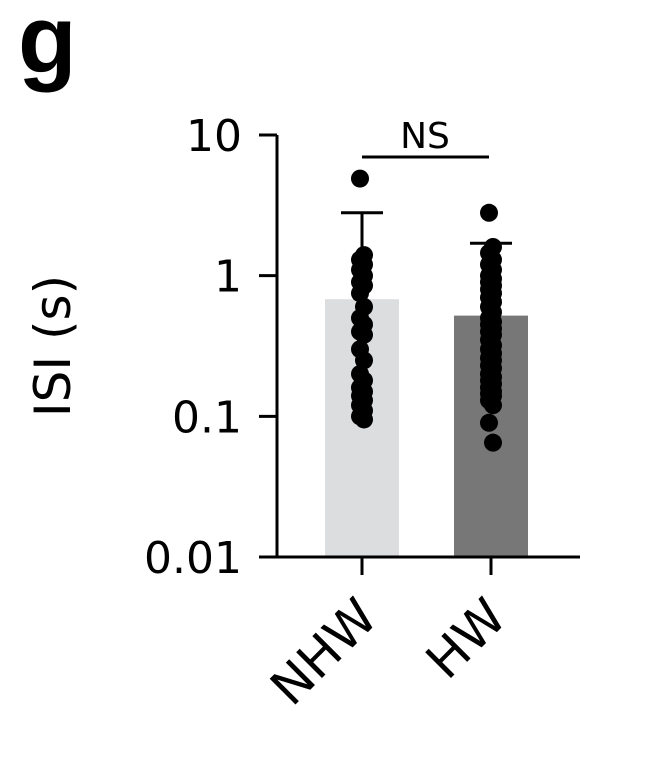 The width and height of the screenshot is (650, 784). What do you see at coordinates (193, 558) in the screenshot?
I see `y-tick-label-0.01: 0.01` at bounding box center [193, 558].